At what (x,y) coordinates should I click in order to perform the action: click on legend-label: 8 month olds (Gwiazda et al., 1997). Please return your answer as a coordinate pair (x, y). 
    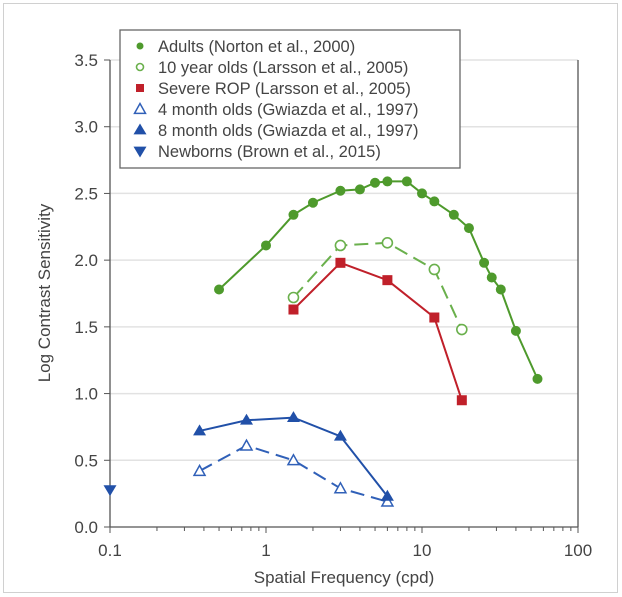
    Looking at the image, I should click on (288, 131).